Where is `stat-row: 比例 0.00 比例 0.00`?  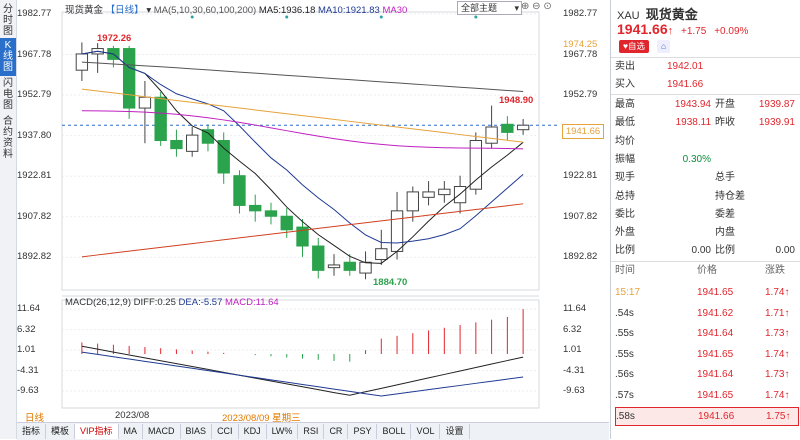
stat-row: 比例 0.00 比例 0.00 is located at coordinates (706, 250).